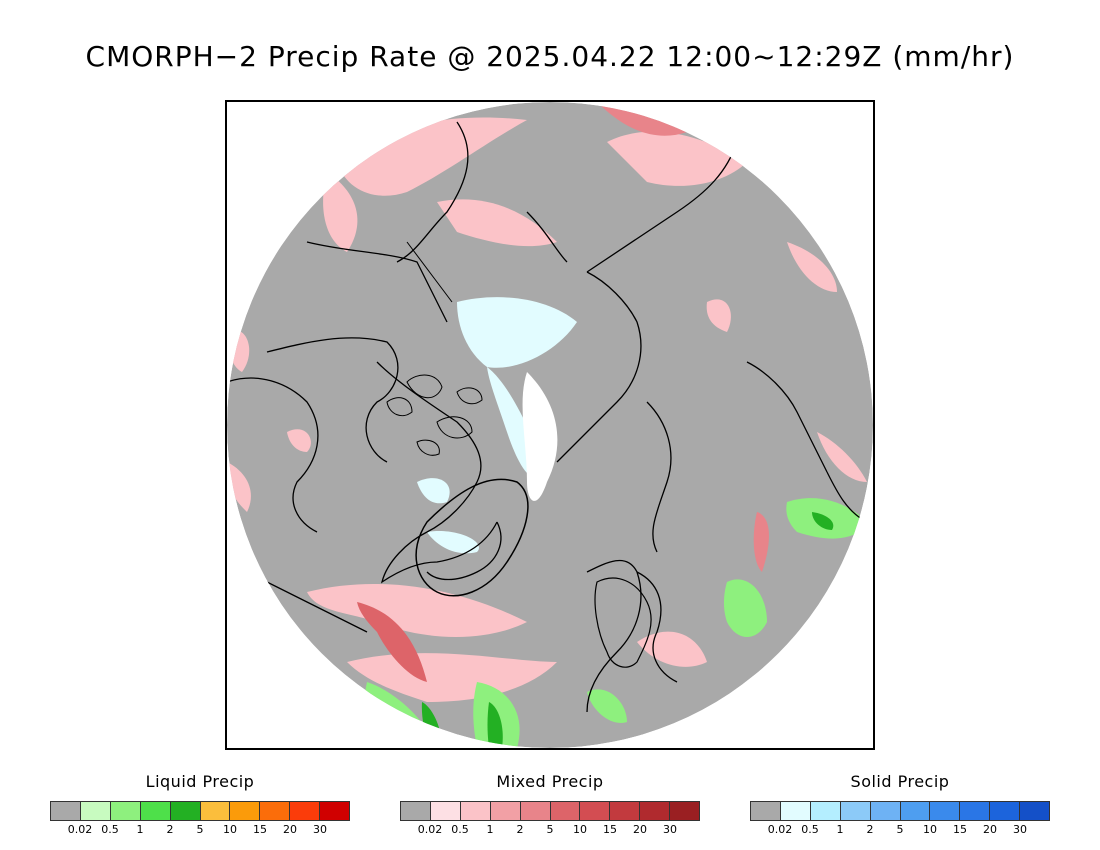 The width and height of the screenshot is (1100, 850). What do you see at coordinates (434, 415) in the screenshot?
I see `canadian-archipelago` at bounding box center [434, 415].